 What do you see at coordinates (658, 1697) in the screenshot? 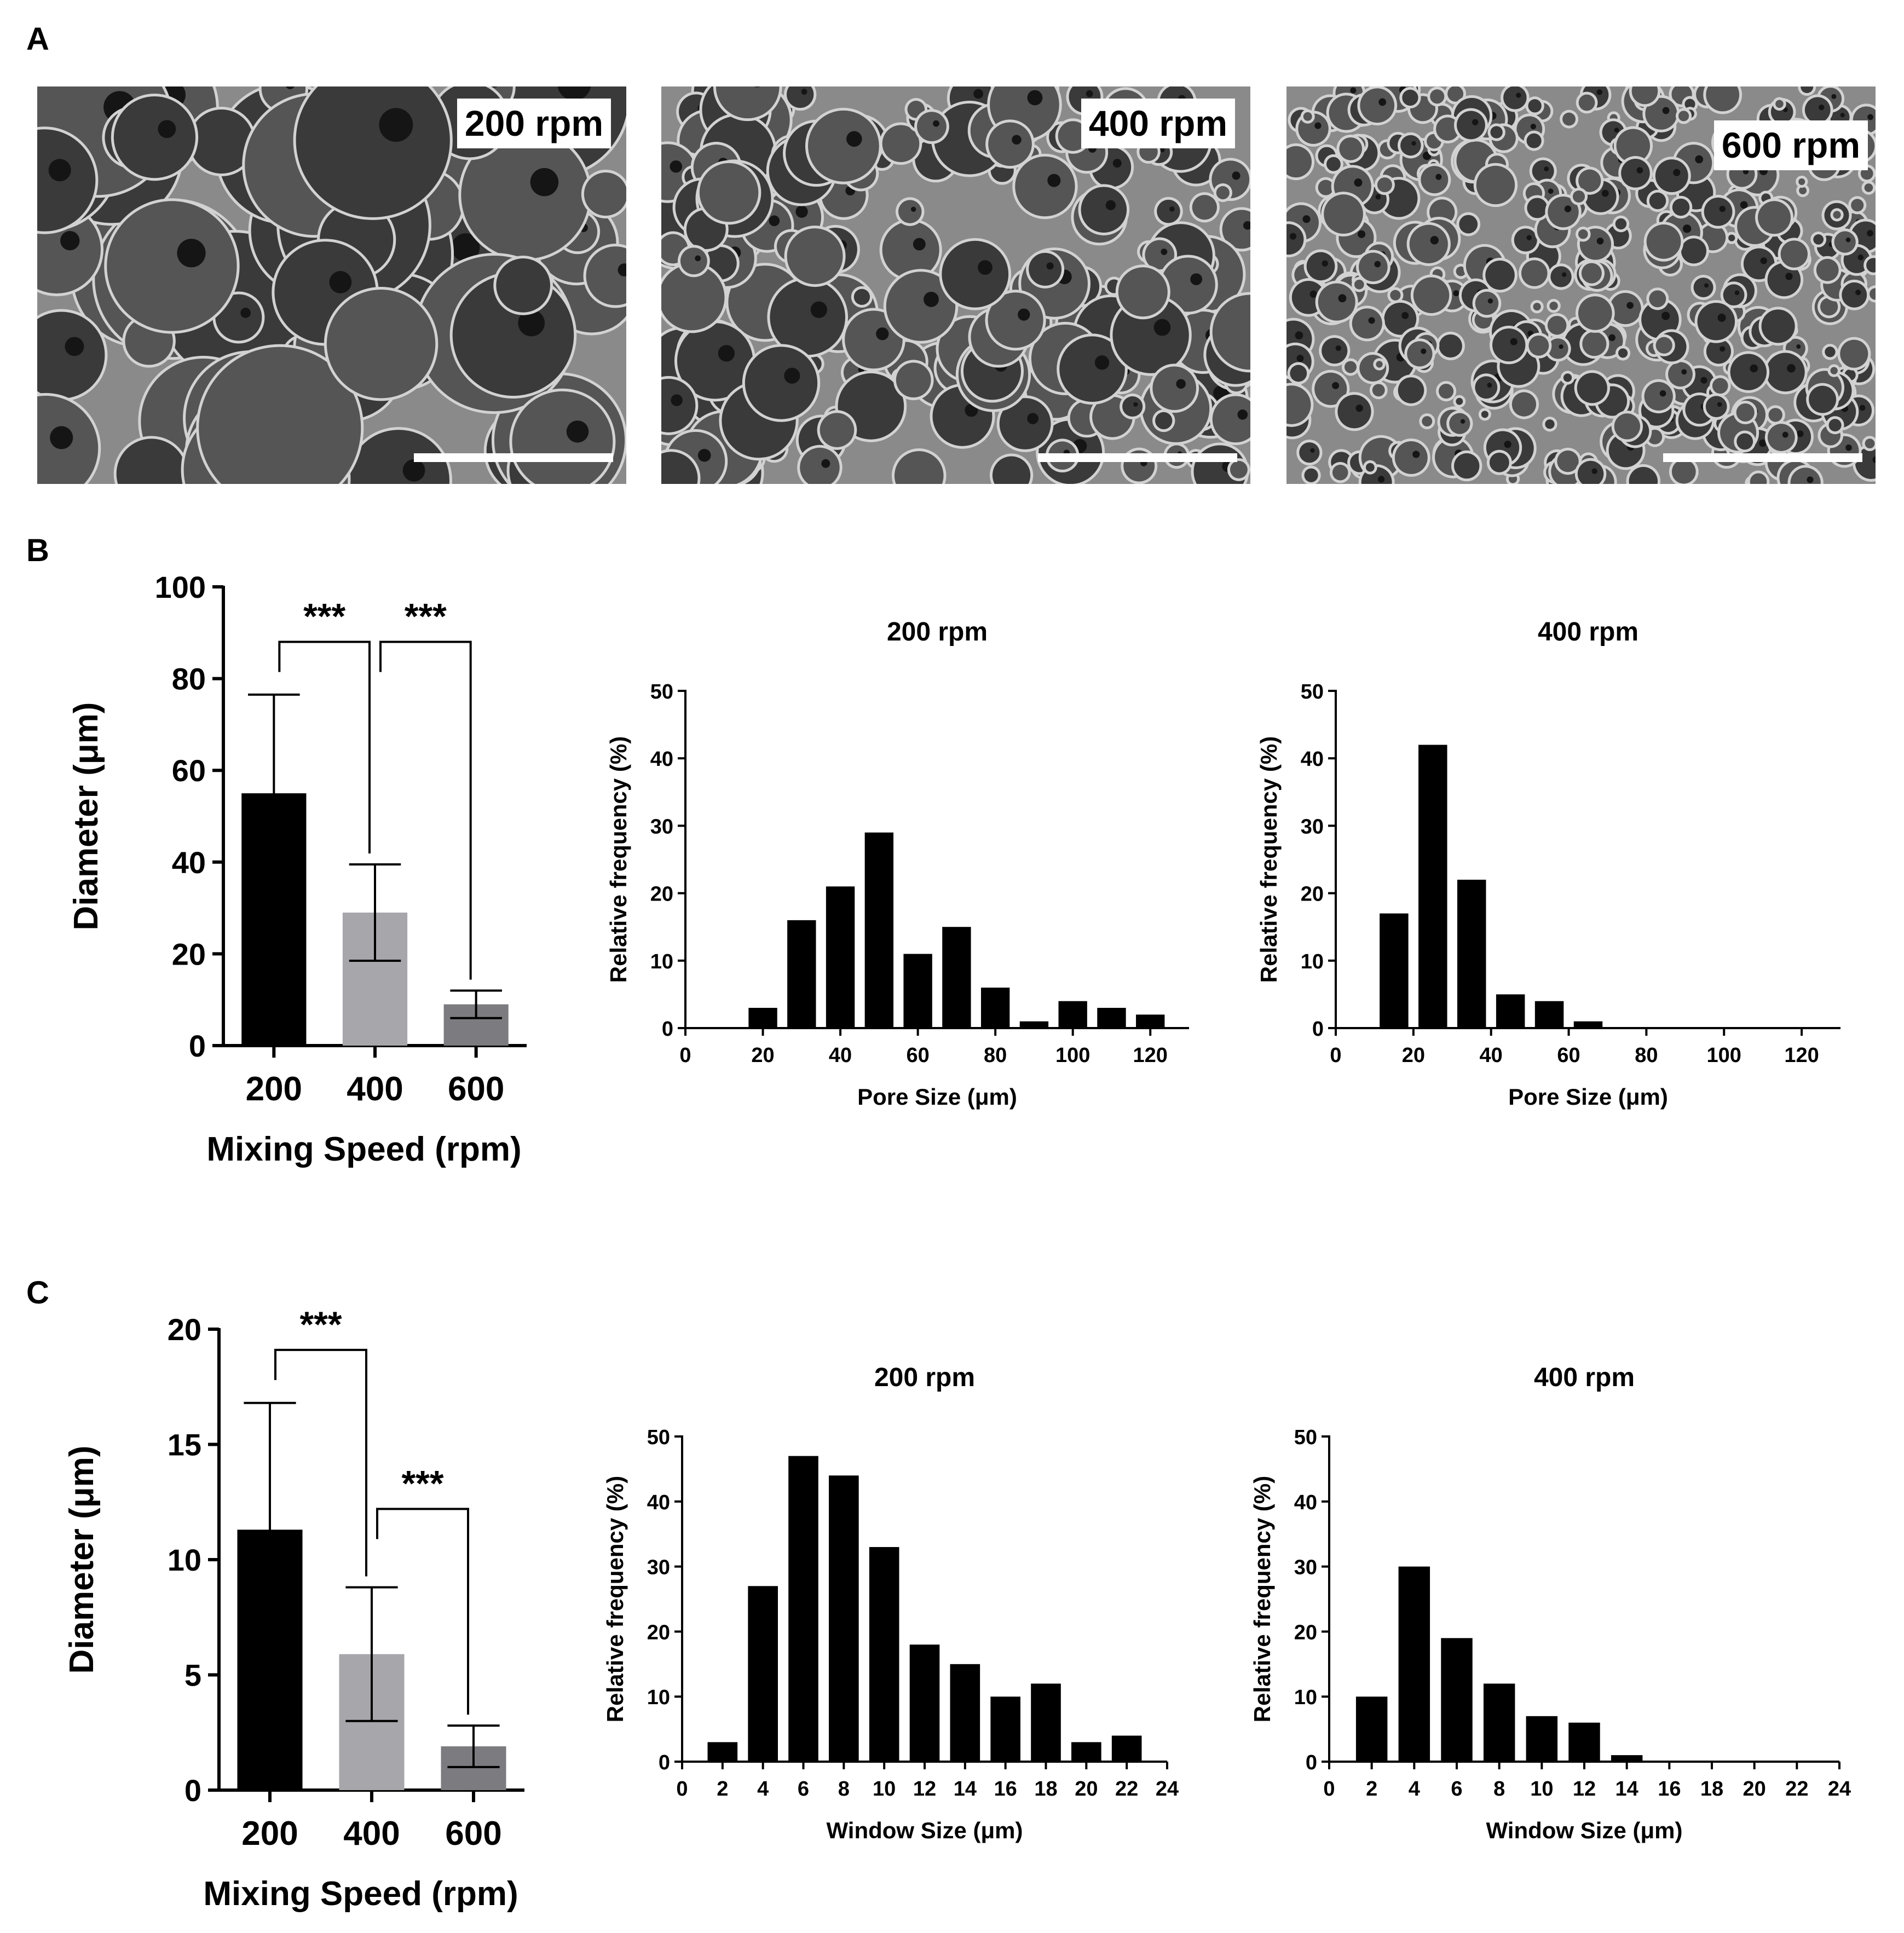
I see `y-tick-label: 10` at bounding box center [658, 1697].